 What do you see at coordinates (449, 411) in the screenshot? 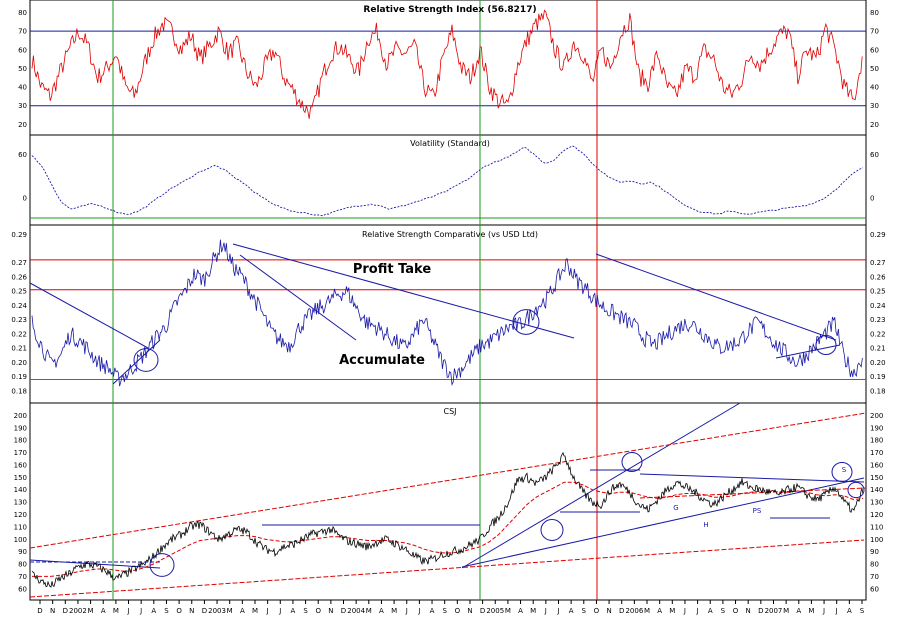
I see `price-panel-title: CSJ` at bounding box center [449, 411].